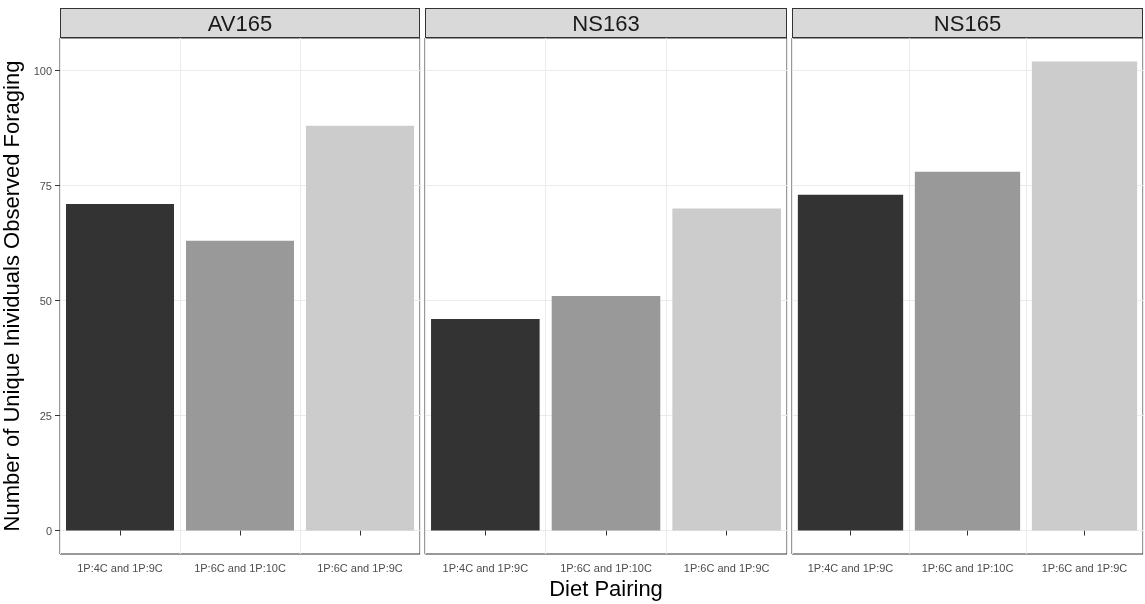 The height and width of the screenshot is (604, 1145). I want to click on chart-title: NS163, so click(606, 23).